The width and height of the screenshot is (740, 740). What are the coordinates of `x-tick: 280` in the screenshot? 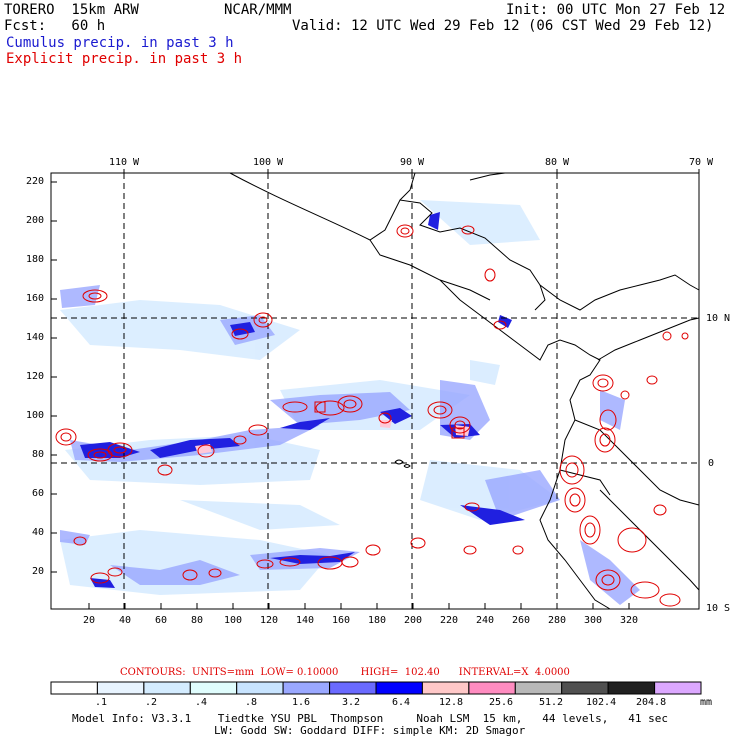 It's located at (557, 620).